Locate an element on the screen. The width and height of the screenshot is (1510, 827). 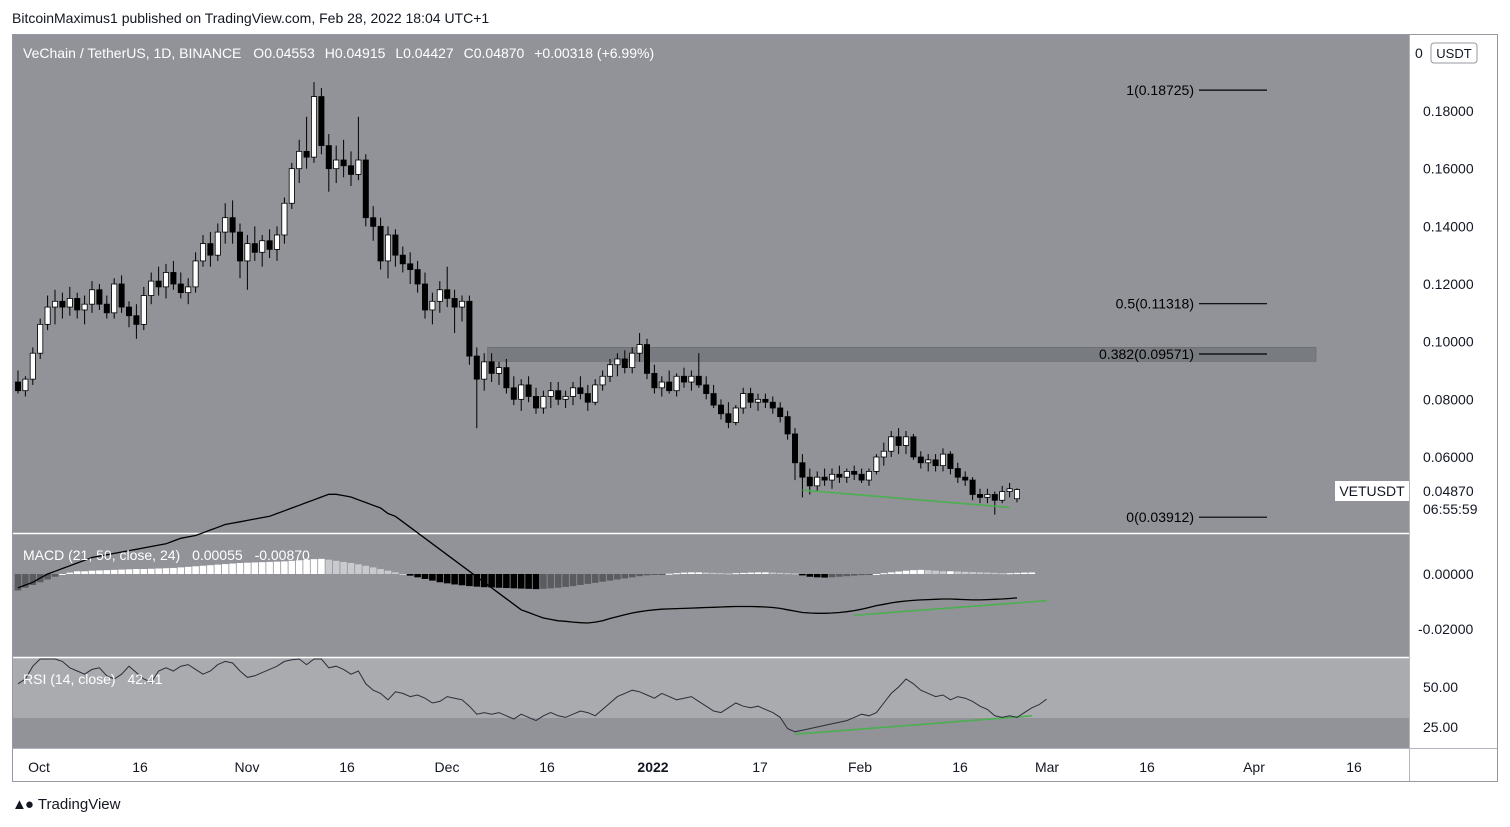
ticker-tag is located at coordinates (1372, 491).